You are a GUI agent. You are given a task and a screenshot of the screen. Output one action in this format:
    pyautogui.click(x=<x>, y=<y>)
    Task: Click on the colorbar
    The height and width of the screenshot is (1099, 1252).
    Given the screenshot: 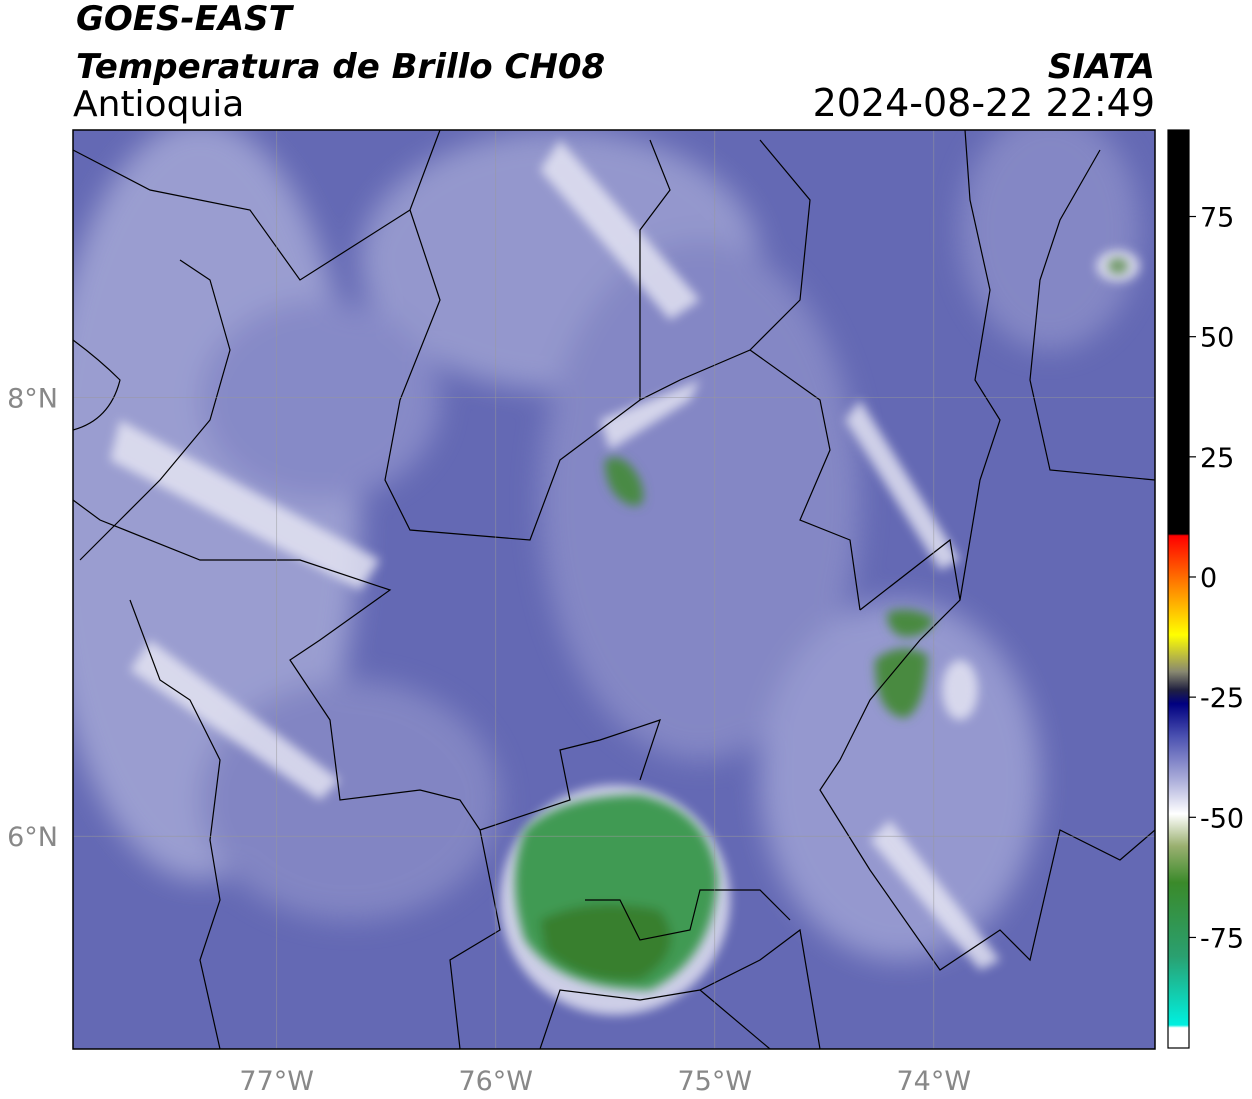 What is the action you would take?
    pyautogui.click(x=1178, y=589)
    